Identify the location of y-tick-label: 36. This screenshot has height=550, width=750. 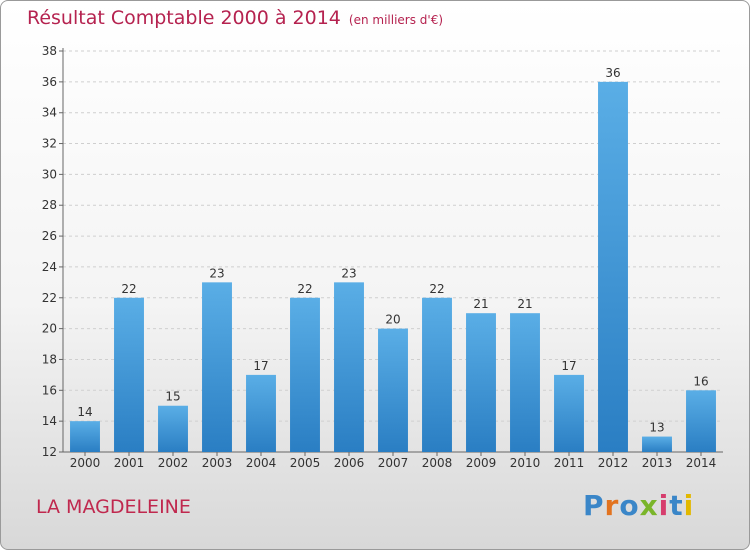
(49, 82).